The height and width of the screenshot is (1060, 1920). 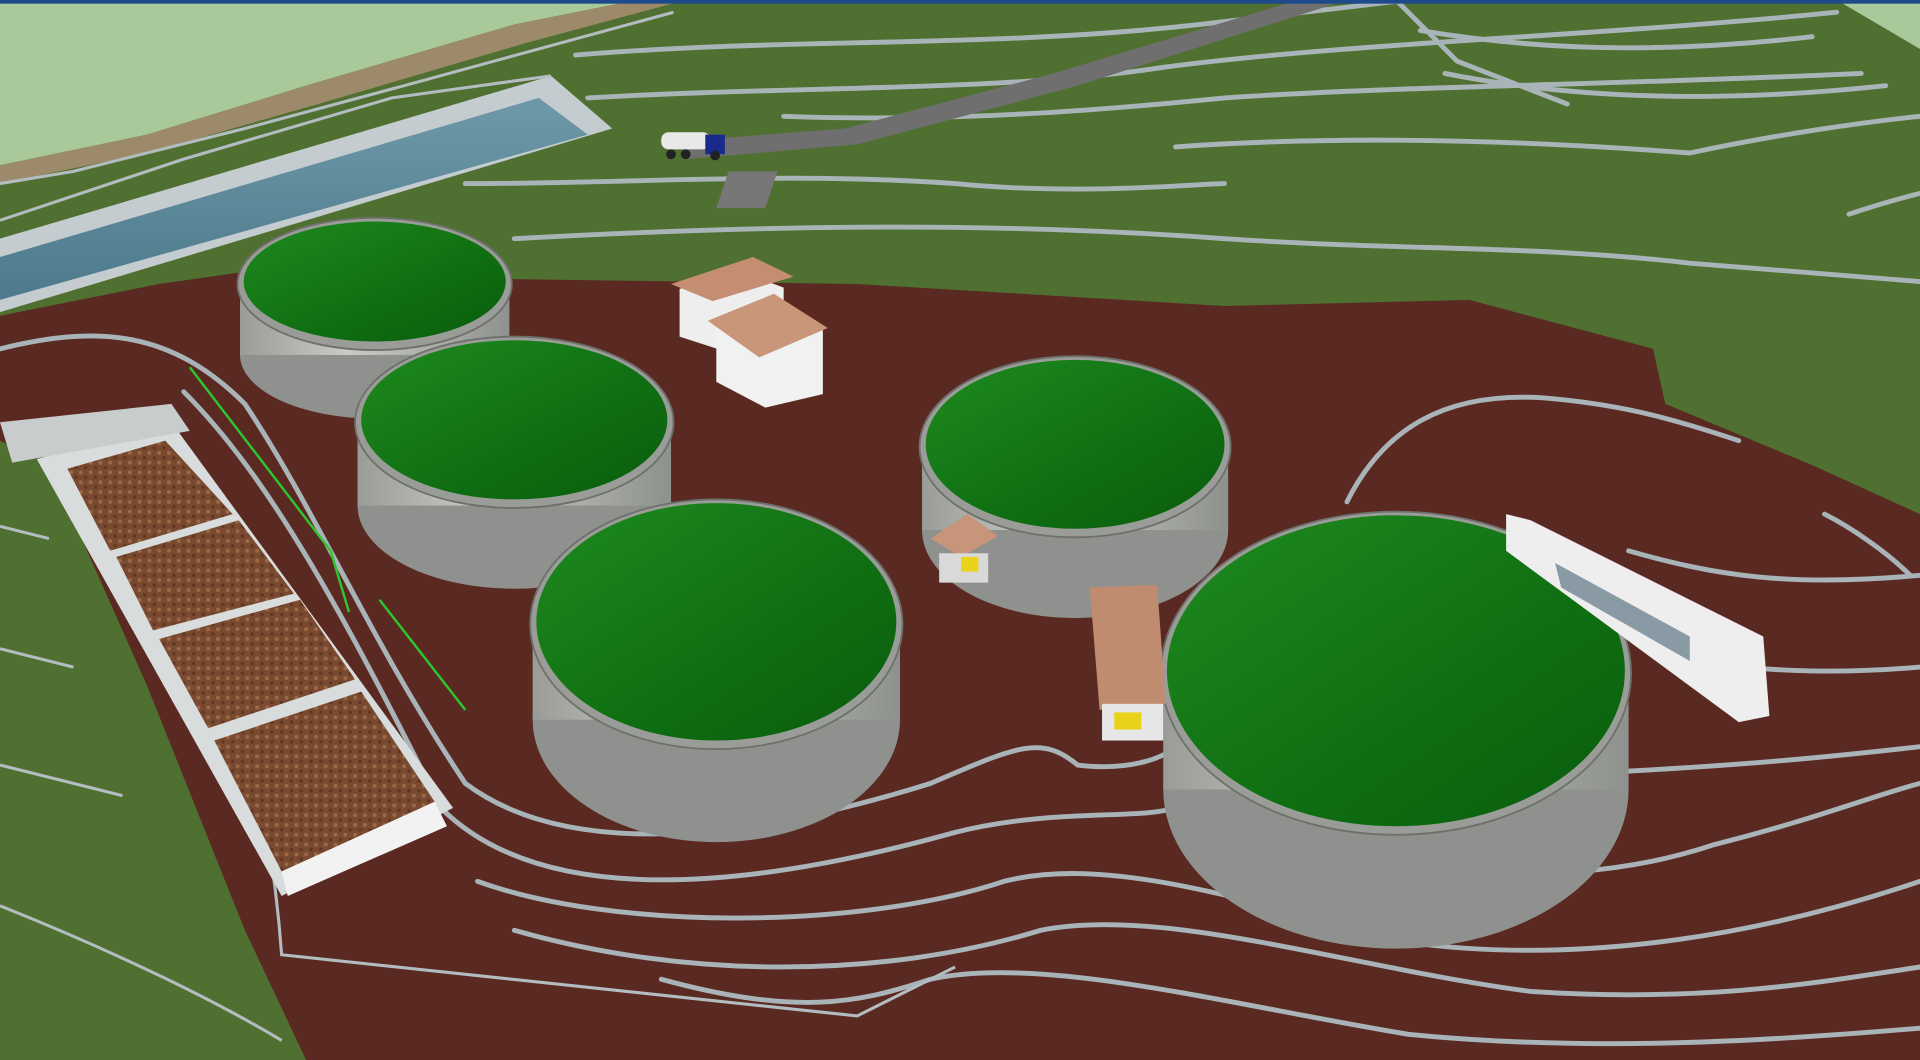 I want to click on truck-tank, so click(x=686, y=141).